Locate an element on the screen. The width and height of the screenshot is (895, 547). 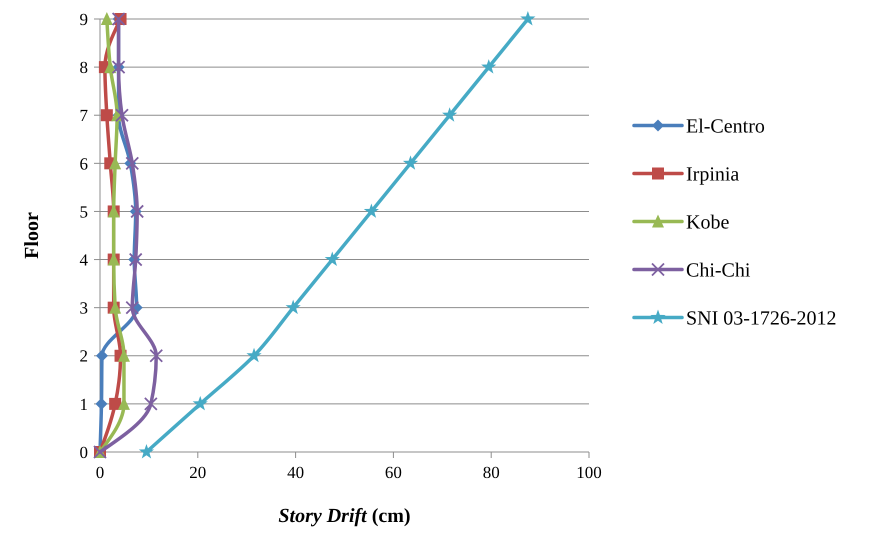
y-tick-label: 4 is located at coordinates (84, 260).